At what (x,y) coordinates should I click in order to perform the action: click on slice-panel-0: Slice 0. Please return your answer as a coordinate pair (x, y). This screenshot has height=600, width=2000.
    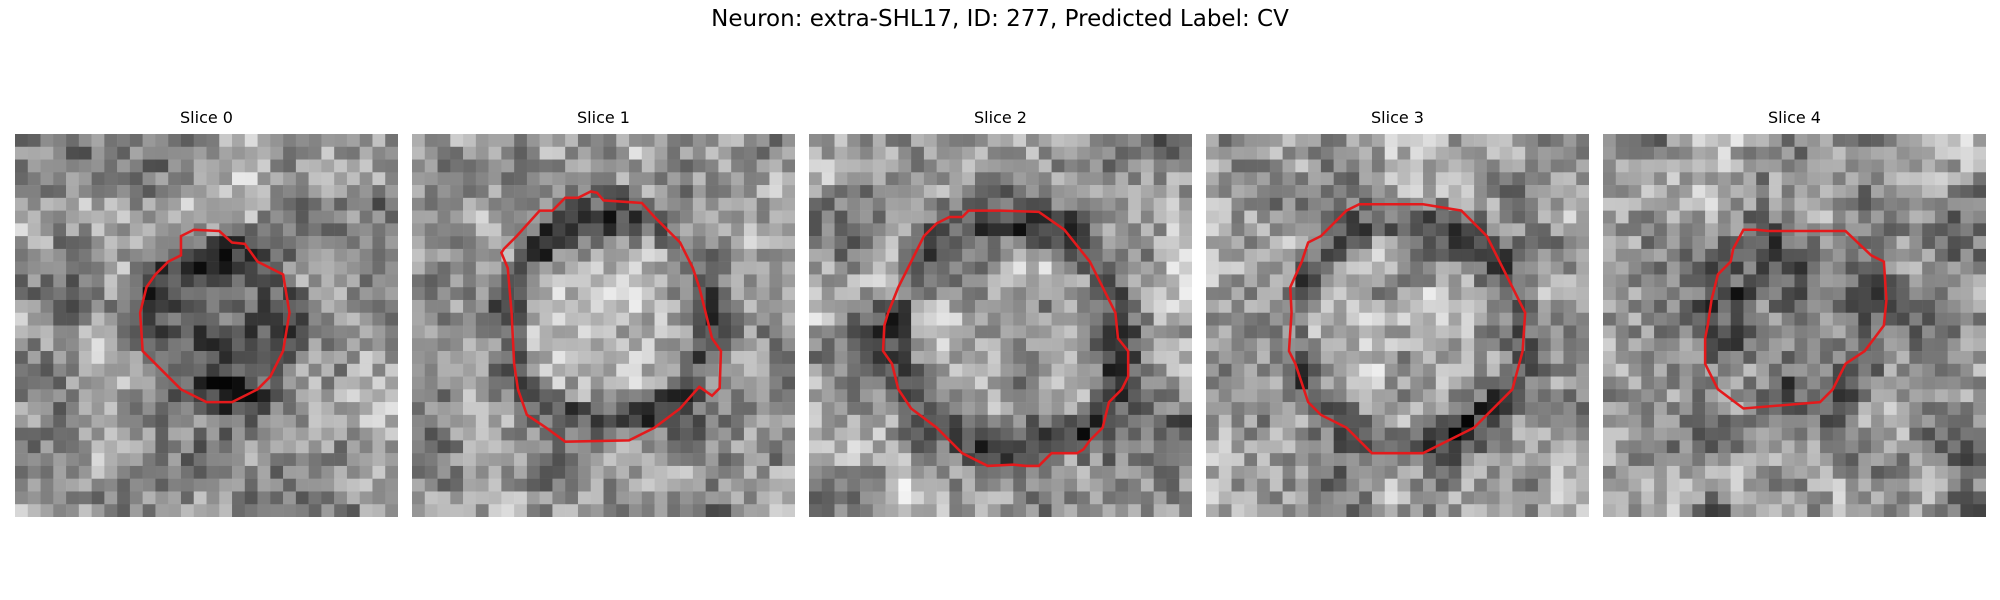
    Looking at the image, I should click on (206, 313).